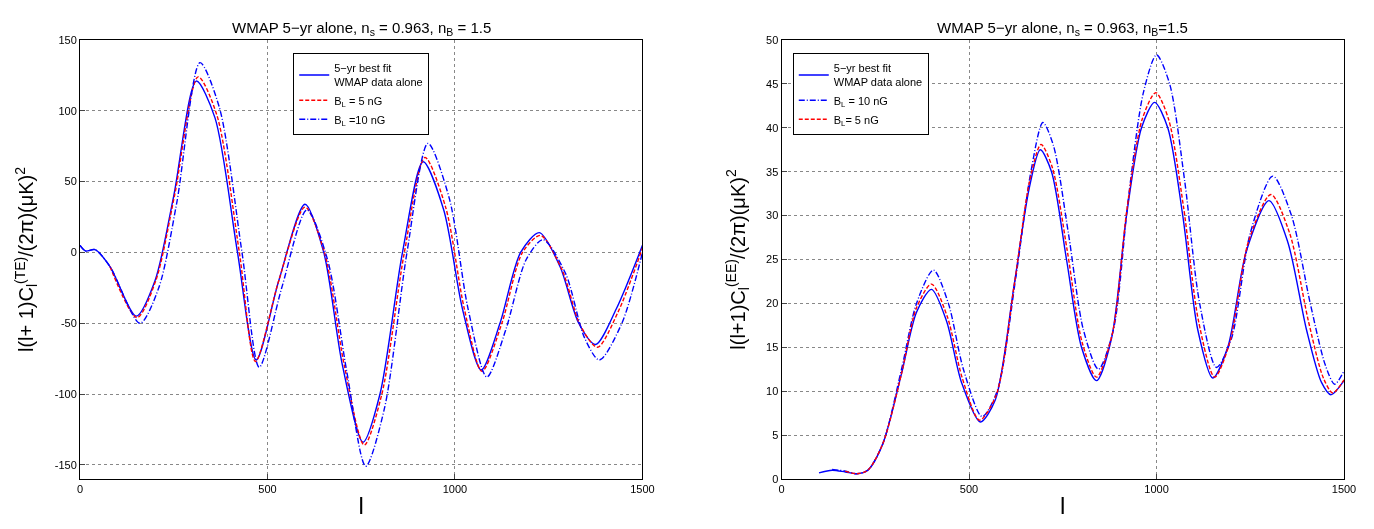 The image size is (1374, 529). Describe the element at coordinates (772, 215) in the screenshot. I see `y-tick-label: 30` at that location.